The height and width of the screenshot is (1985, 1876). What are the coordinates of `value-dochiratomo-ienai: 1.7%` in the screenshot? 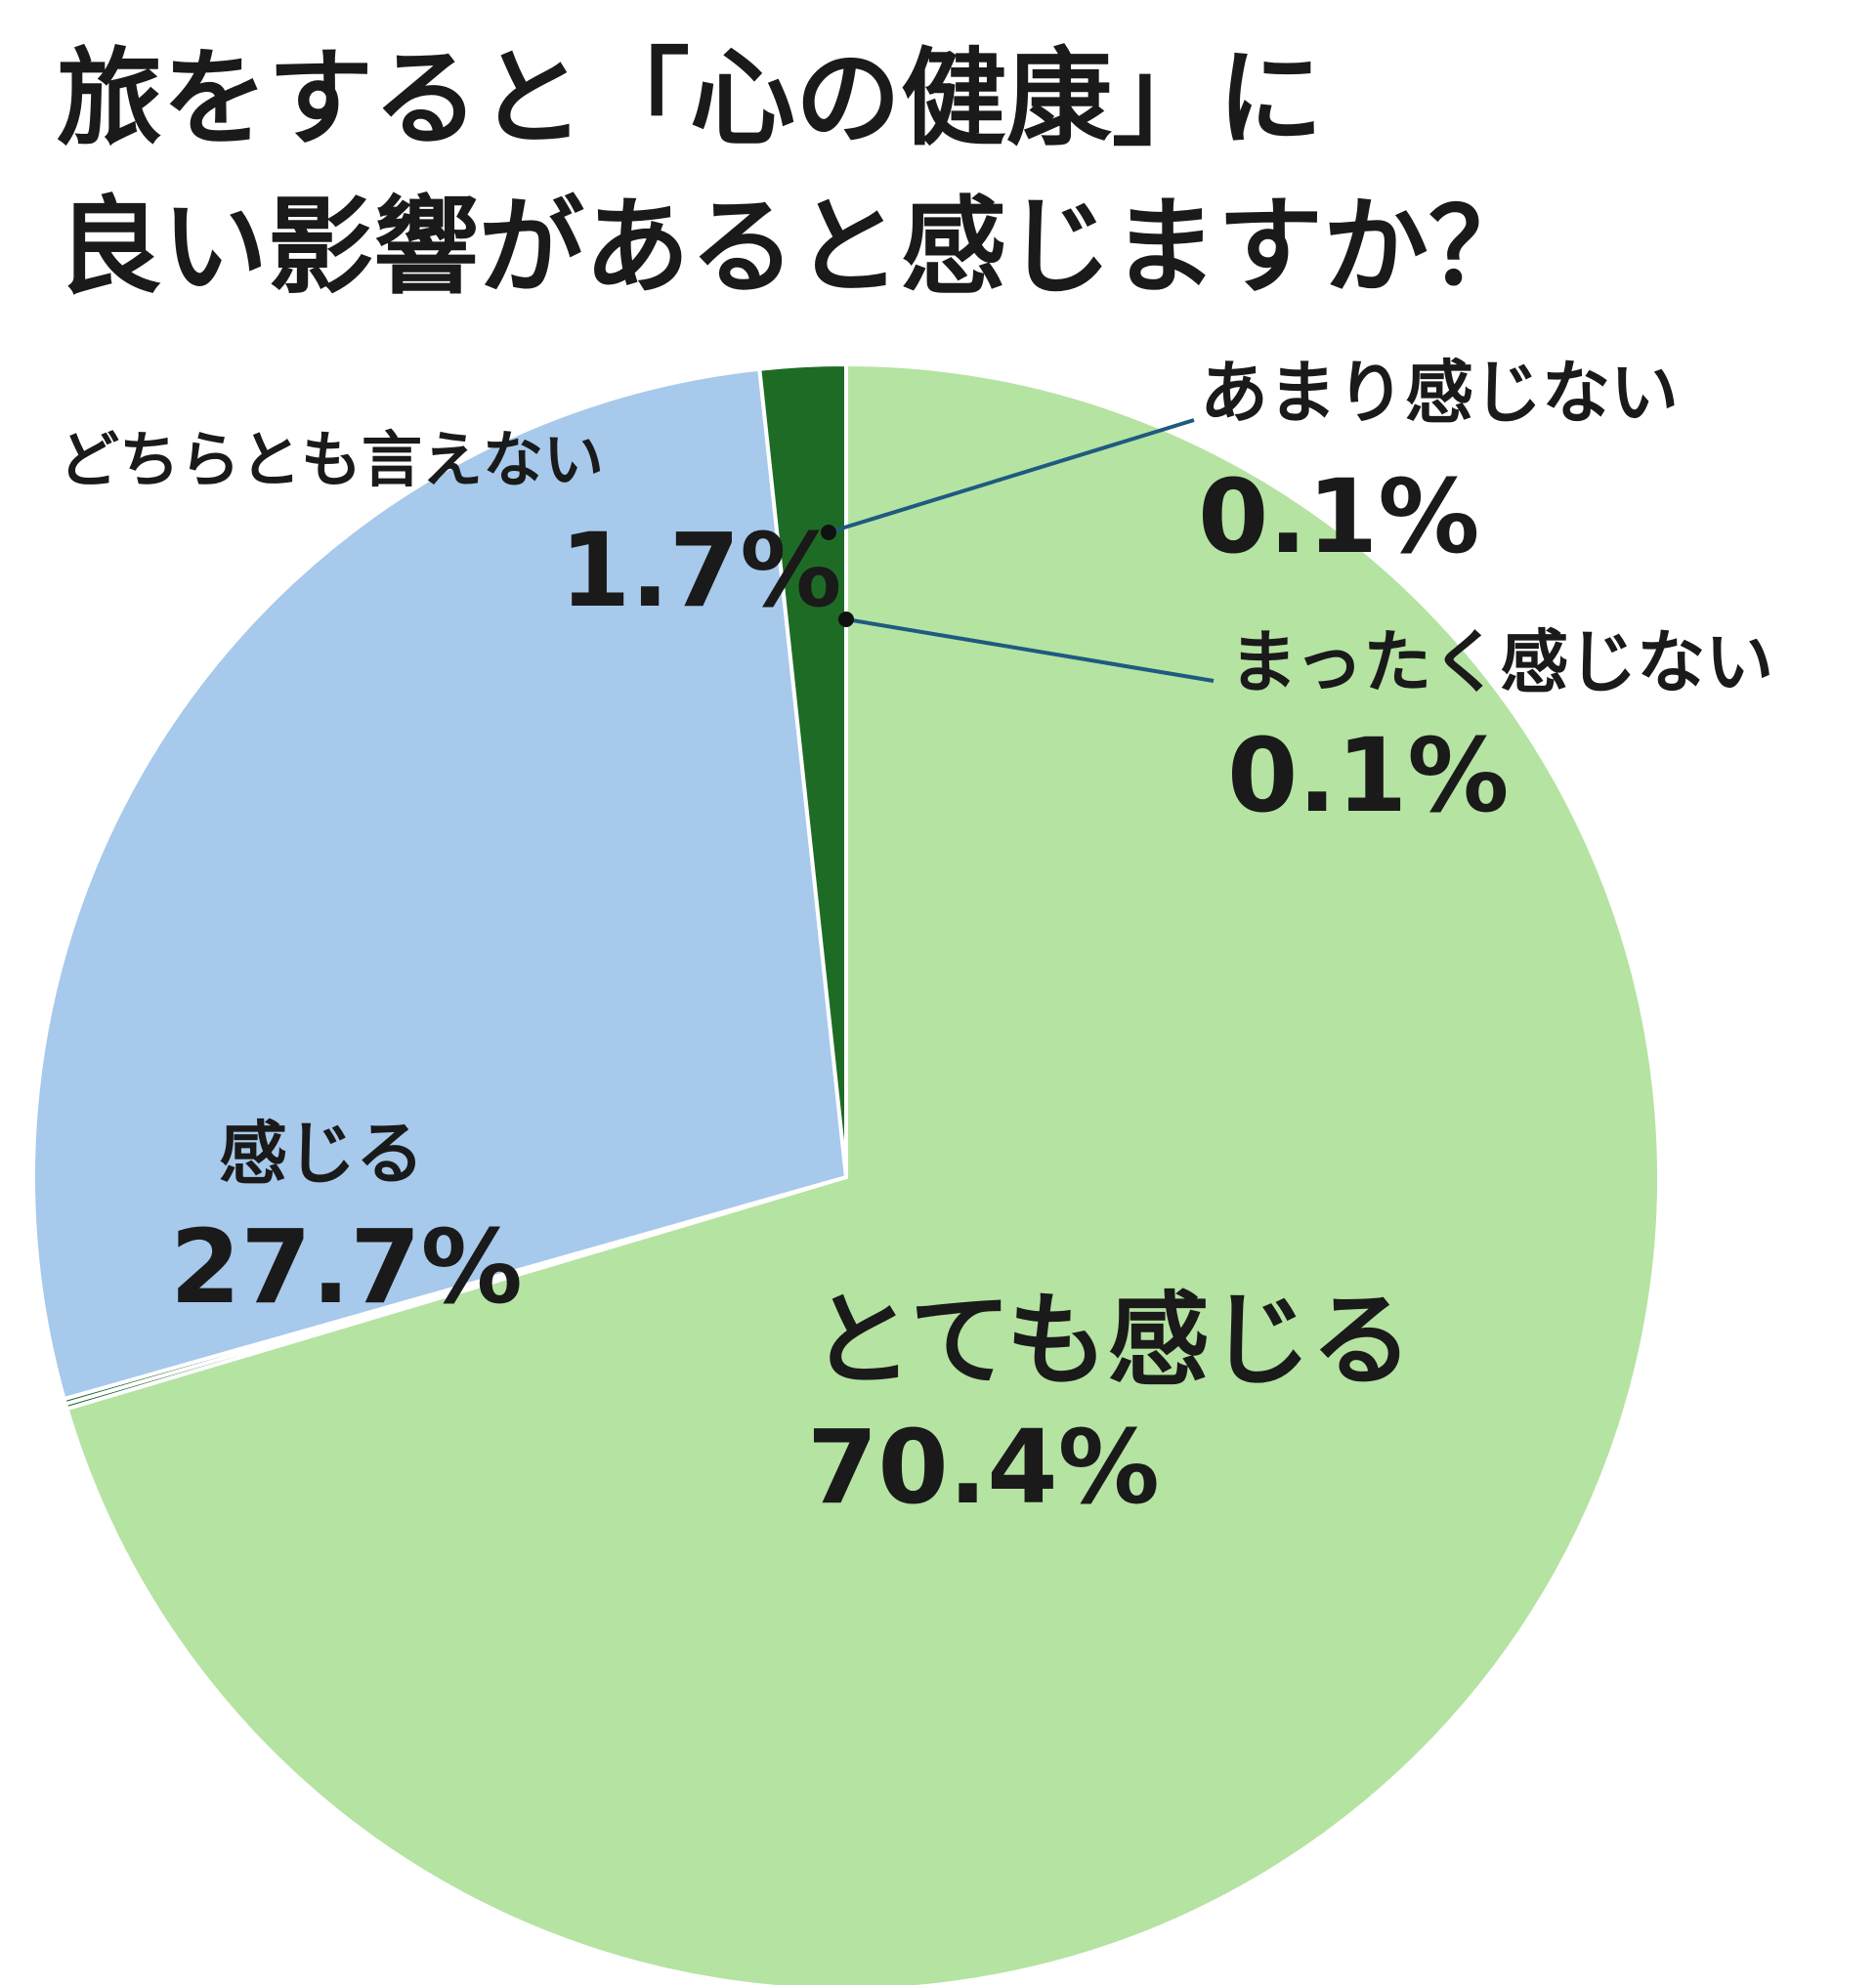 It's located at (700, 570).